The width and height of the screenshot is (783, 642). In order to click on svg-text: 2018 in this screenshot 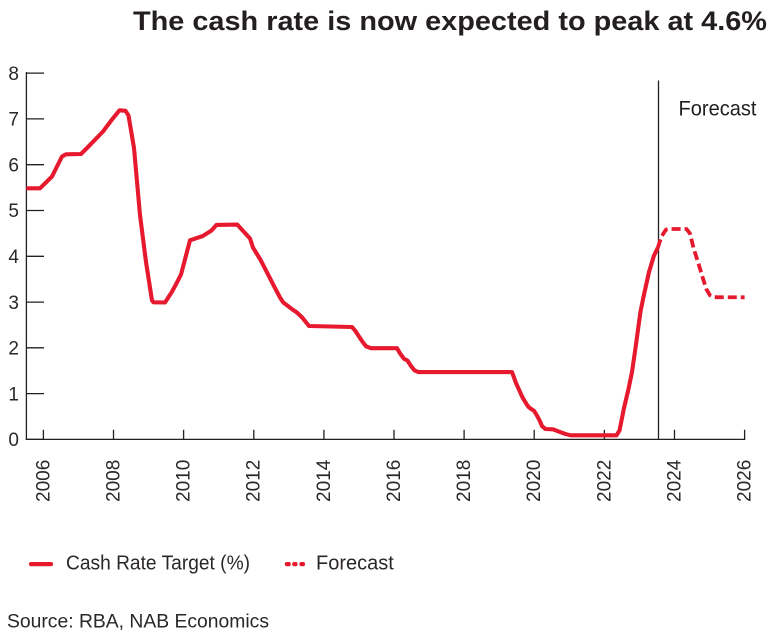, I will do `click(464, 481)`.